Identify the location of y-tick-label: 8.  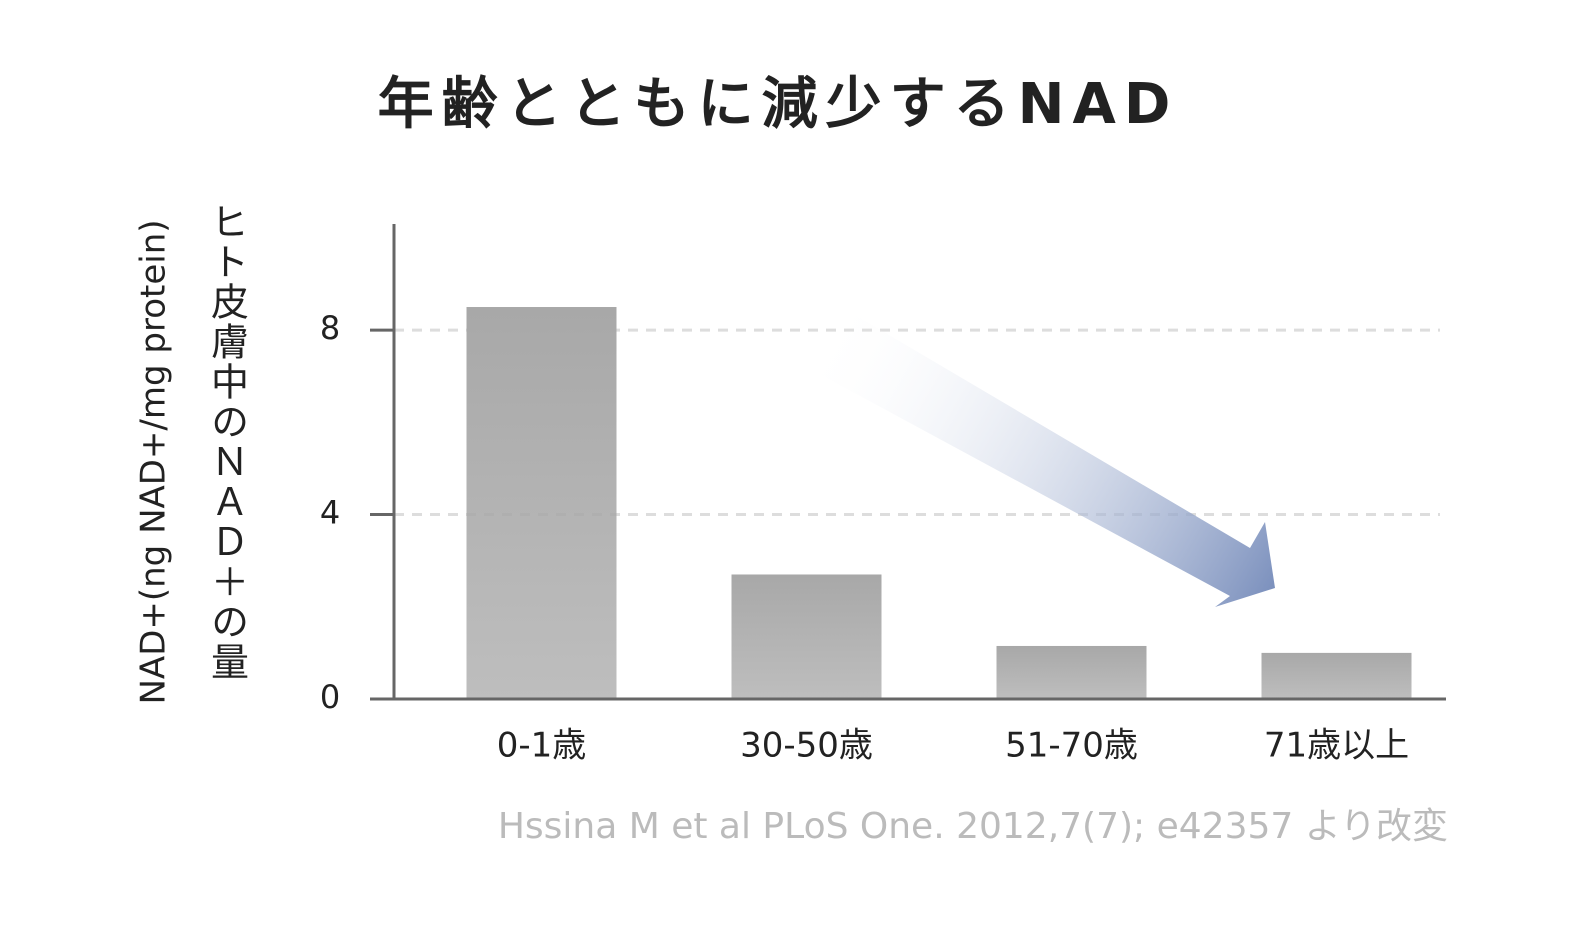
(330, 328).